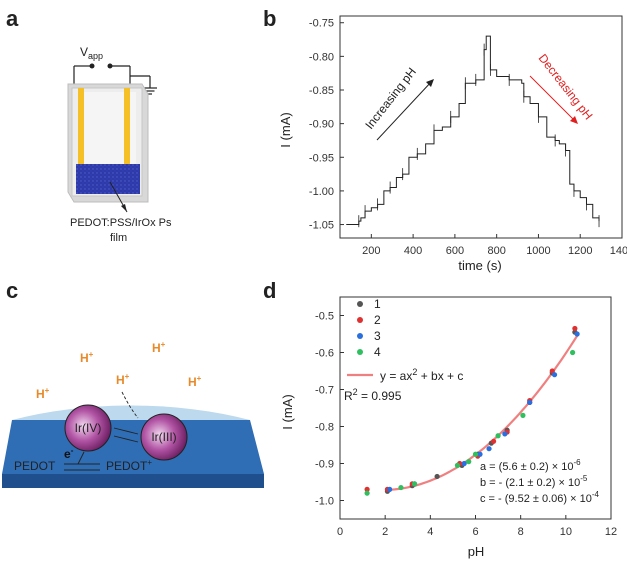 Image resolution: width=627 pixels, height=565 pixels. What do you see at coordinates (390, 98) in the screenshot?
I see `annotation-increasing: Increasing pH` at bounding box center [390, 98].